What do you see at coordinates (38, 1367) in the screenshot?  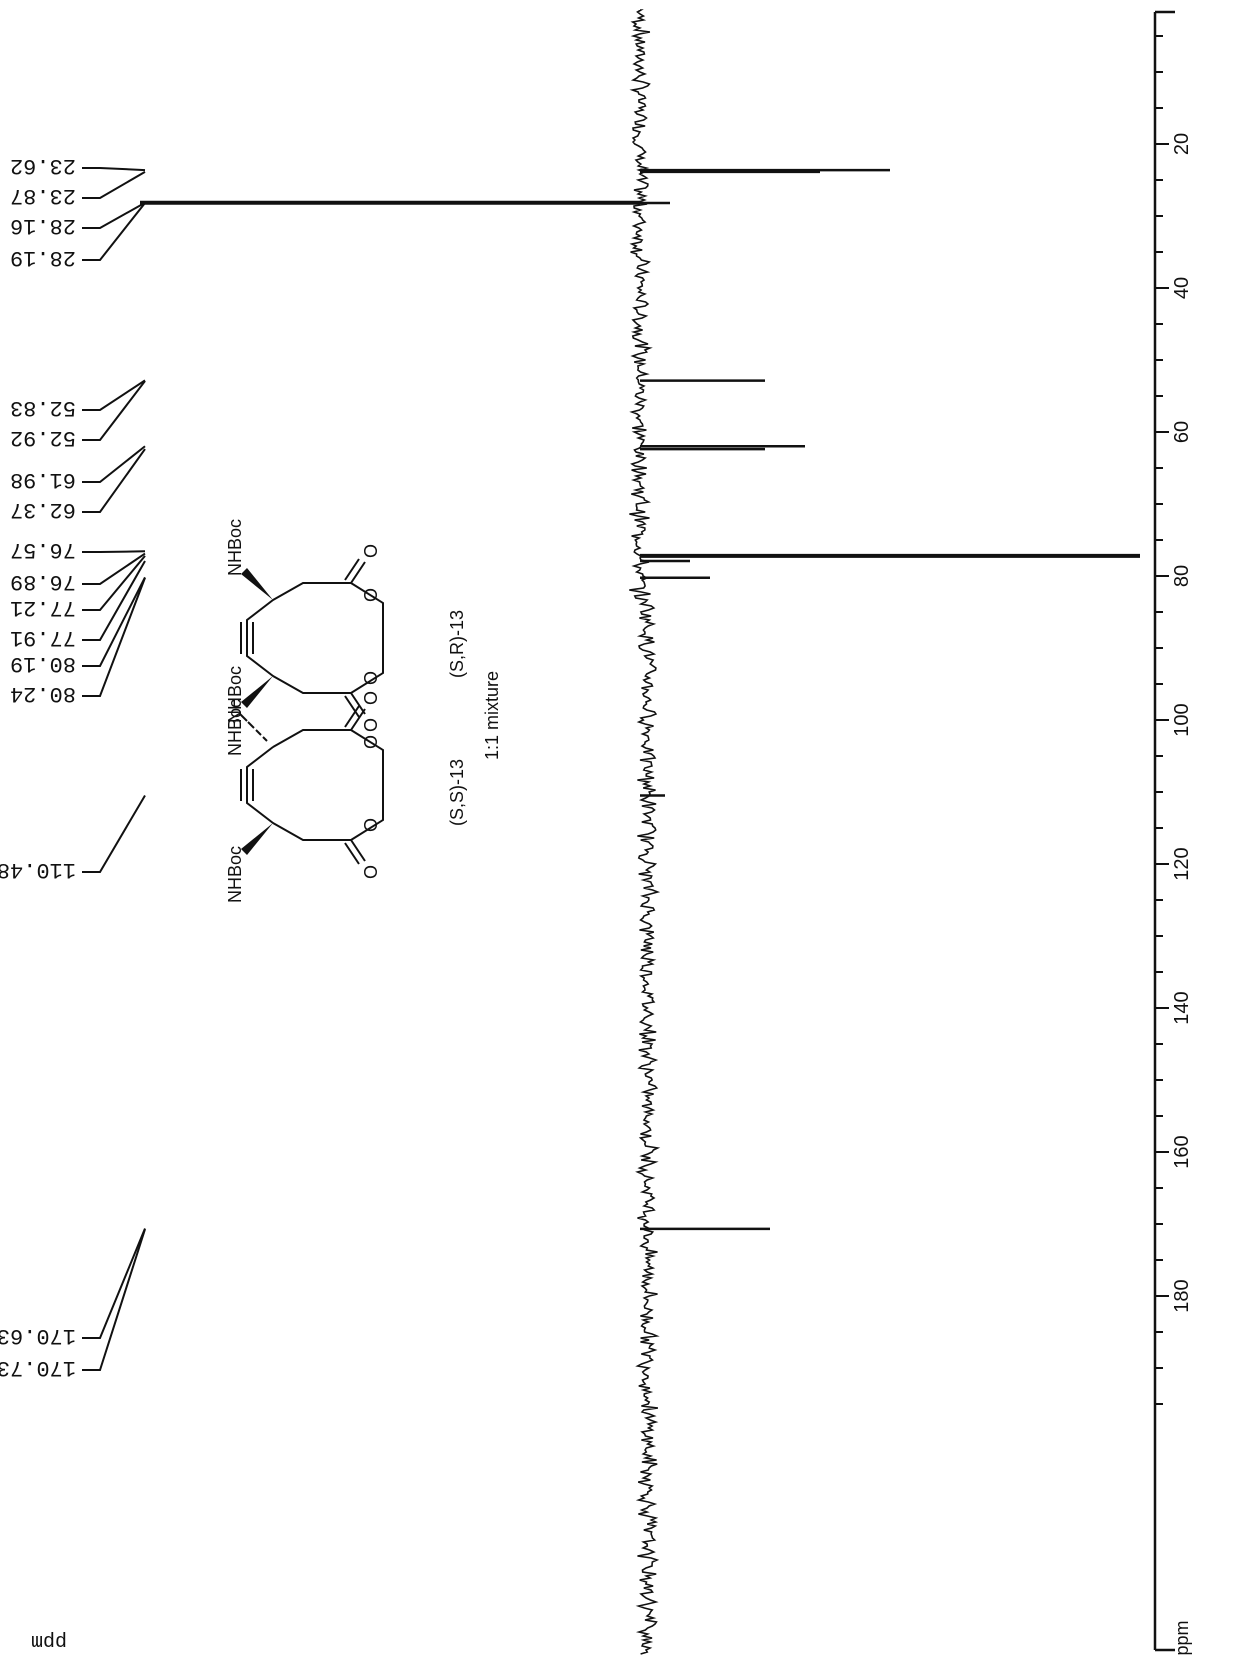 I see `peak-label: 170.73` at bounding box center [38, 1367].